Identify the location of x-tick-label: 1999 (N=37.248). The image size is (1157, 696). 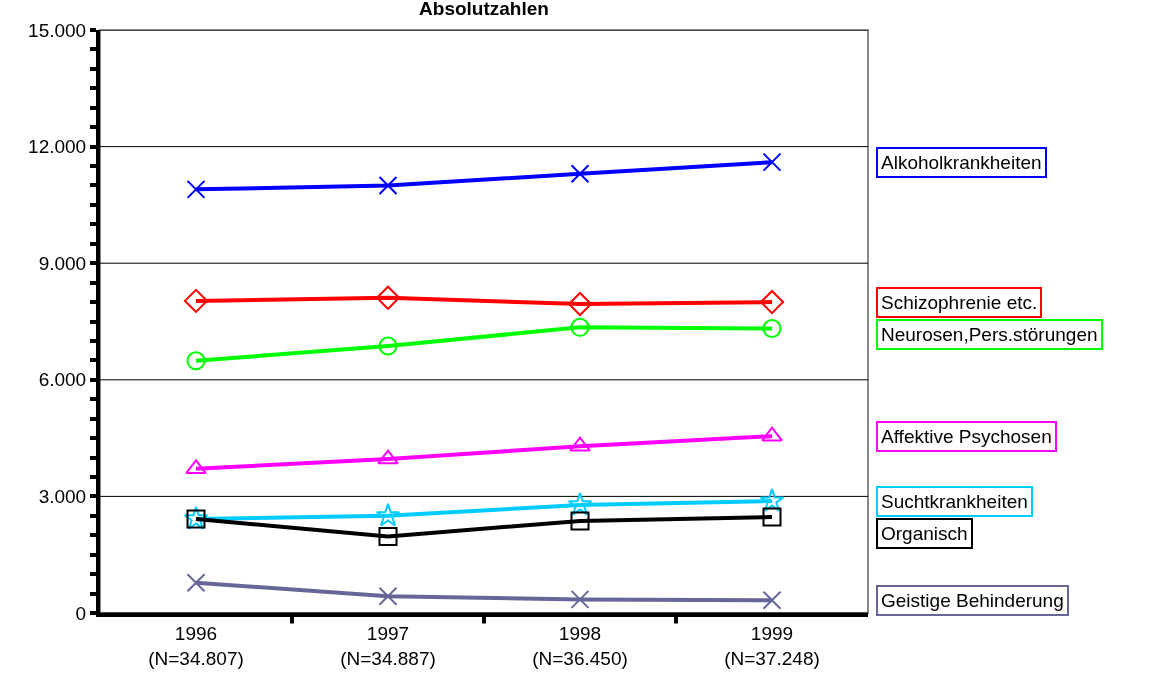
(772, 645).